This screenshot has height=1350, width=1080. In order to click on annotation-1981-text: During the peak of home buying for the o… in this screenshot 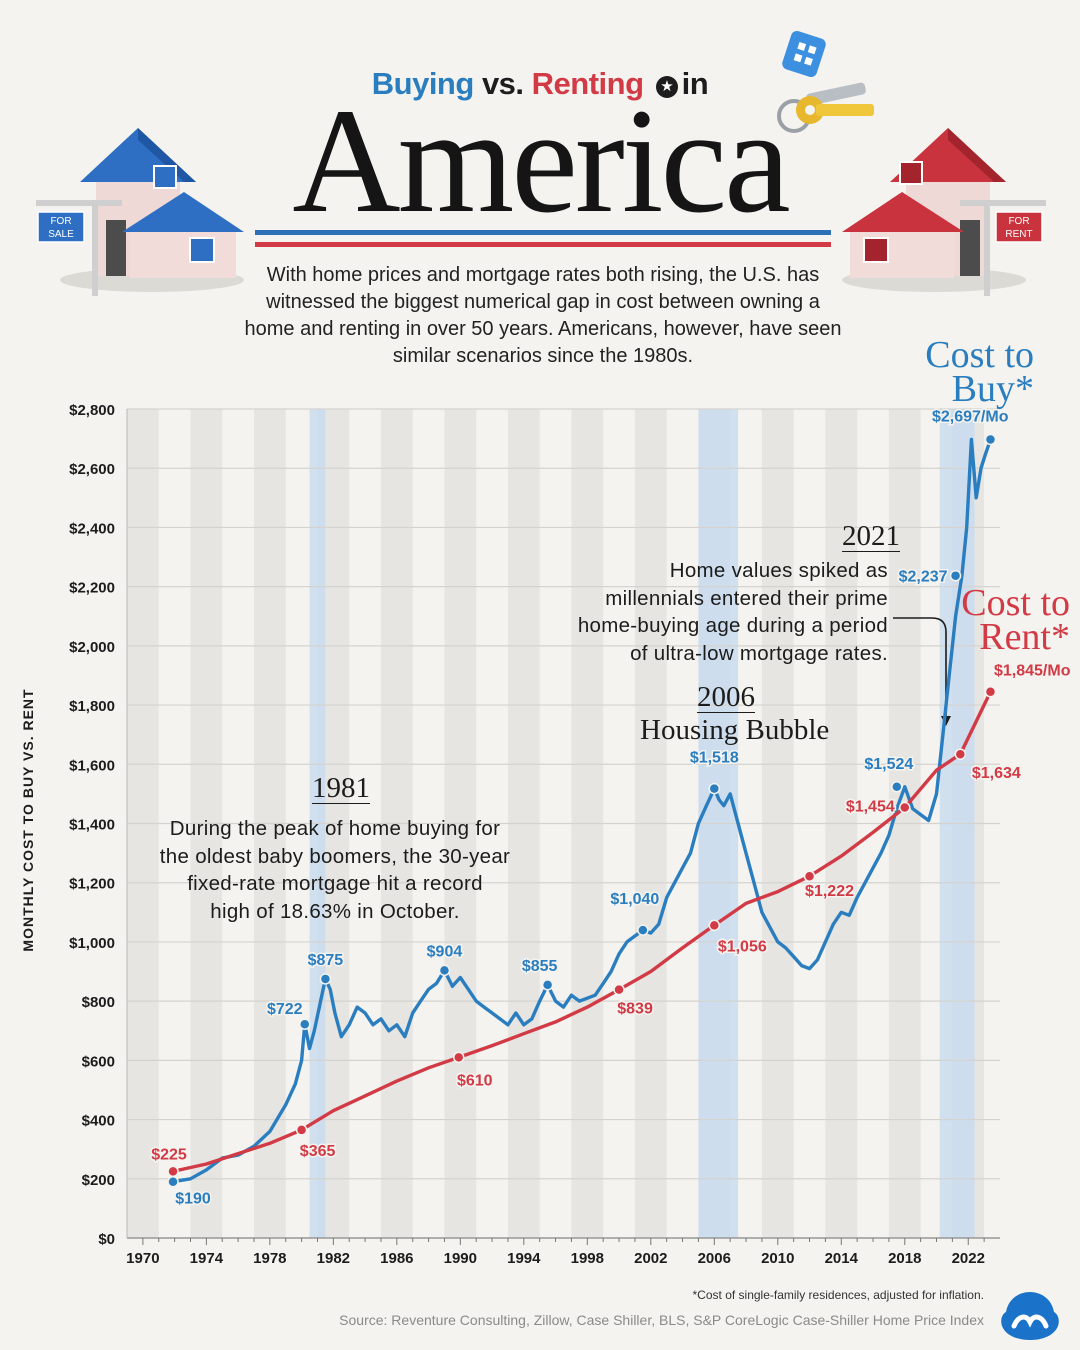, I will do `click(335, 870)`.